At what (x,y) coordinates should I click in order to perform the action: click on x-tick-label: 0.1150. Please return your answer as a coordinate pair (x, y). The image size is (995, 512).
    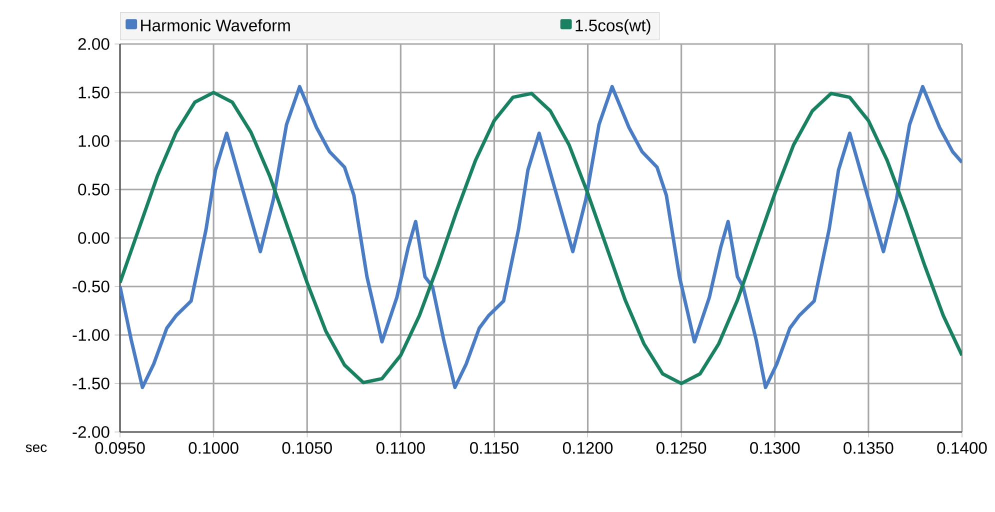
    Looking at the image, I should click on (494, 448).